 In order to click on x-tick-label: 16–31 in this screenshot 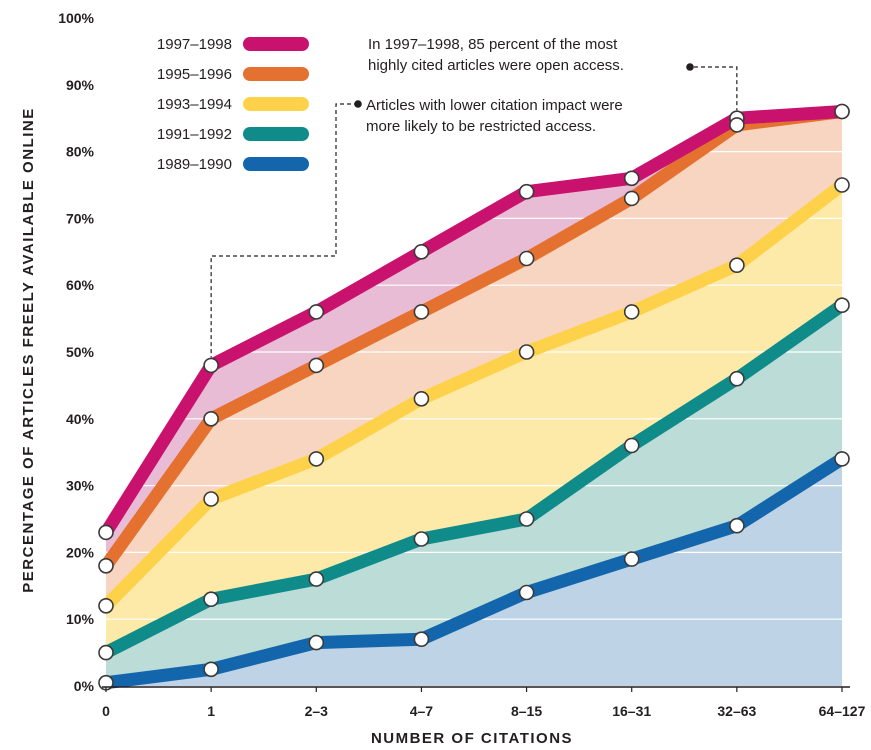, I will do `click(631, 711)`.